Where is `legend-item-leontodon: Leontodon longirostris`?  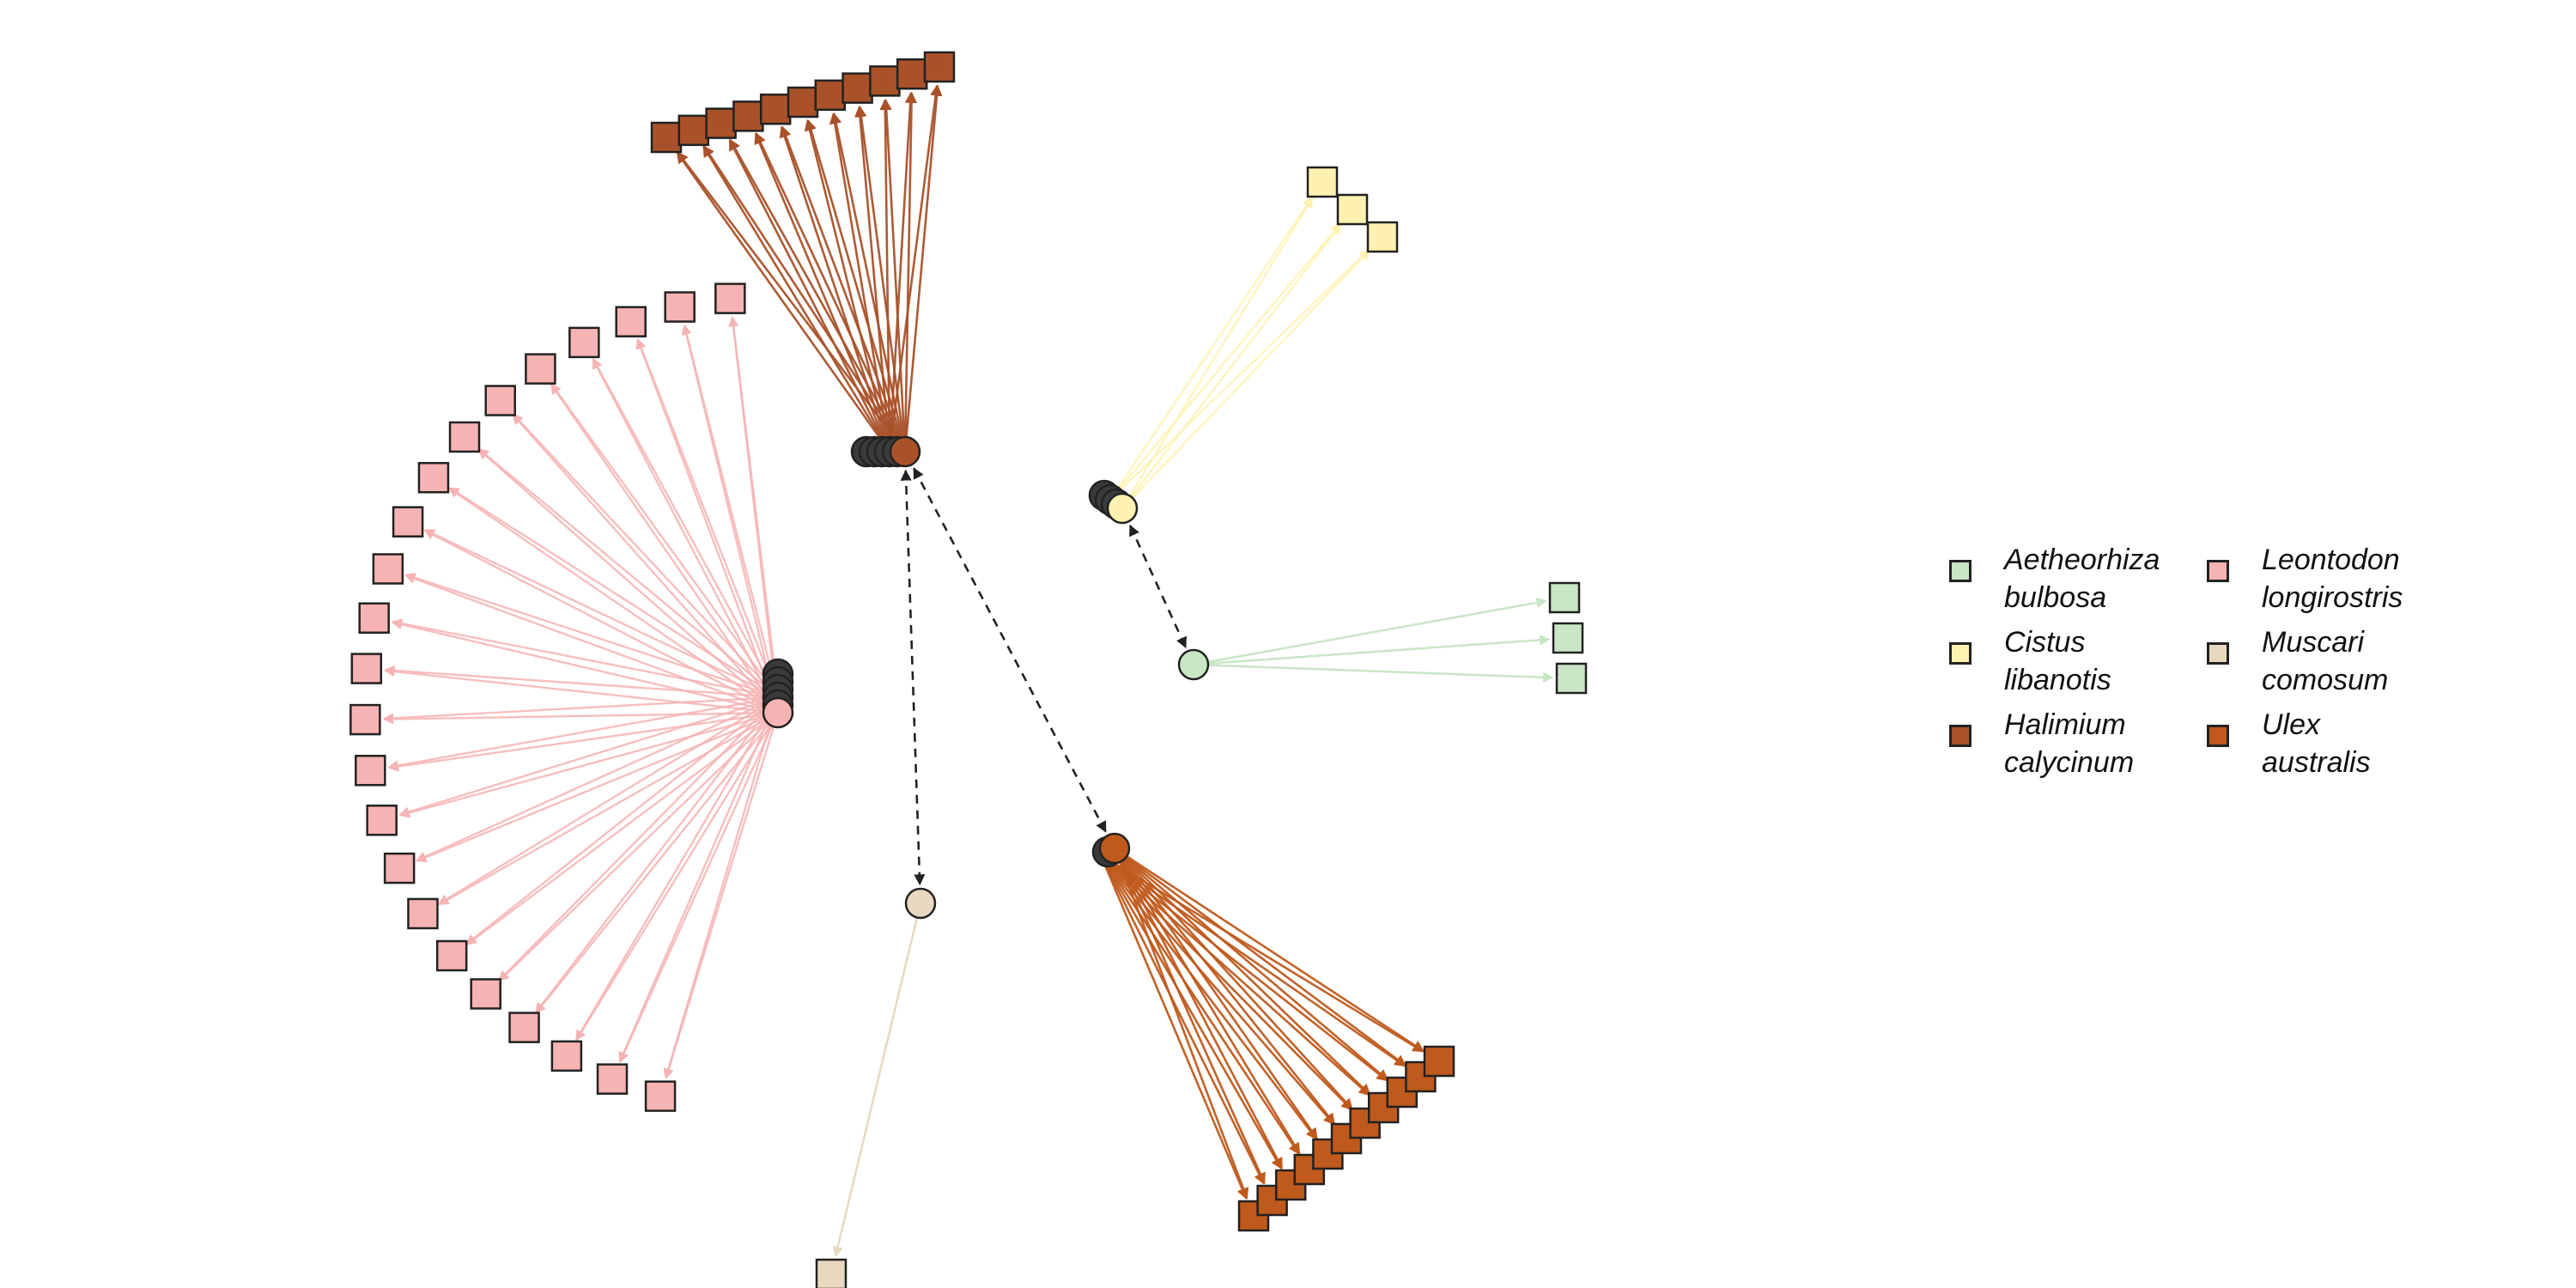 legend-item-leontodon: Leontodon longirostris is located at coordinates (2335, 582).